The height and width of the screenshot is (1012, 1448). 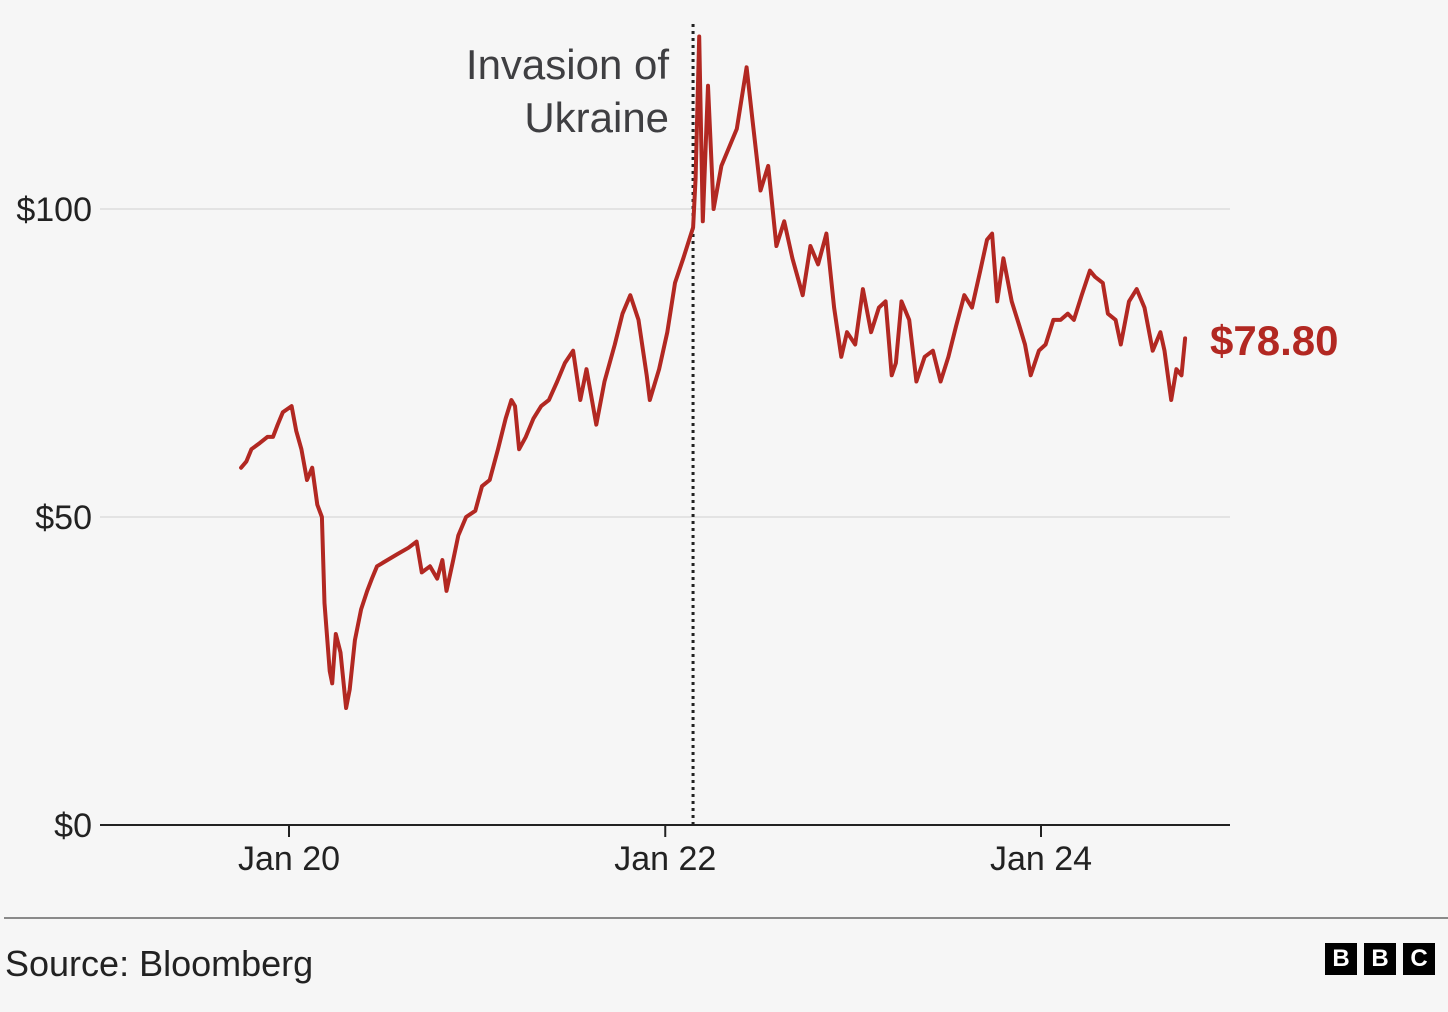 What do you see at coordinates (665, 859) in the screenshot?
I see `x-tick-label: Jan 22` at bounding box center [665, 859].